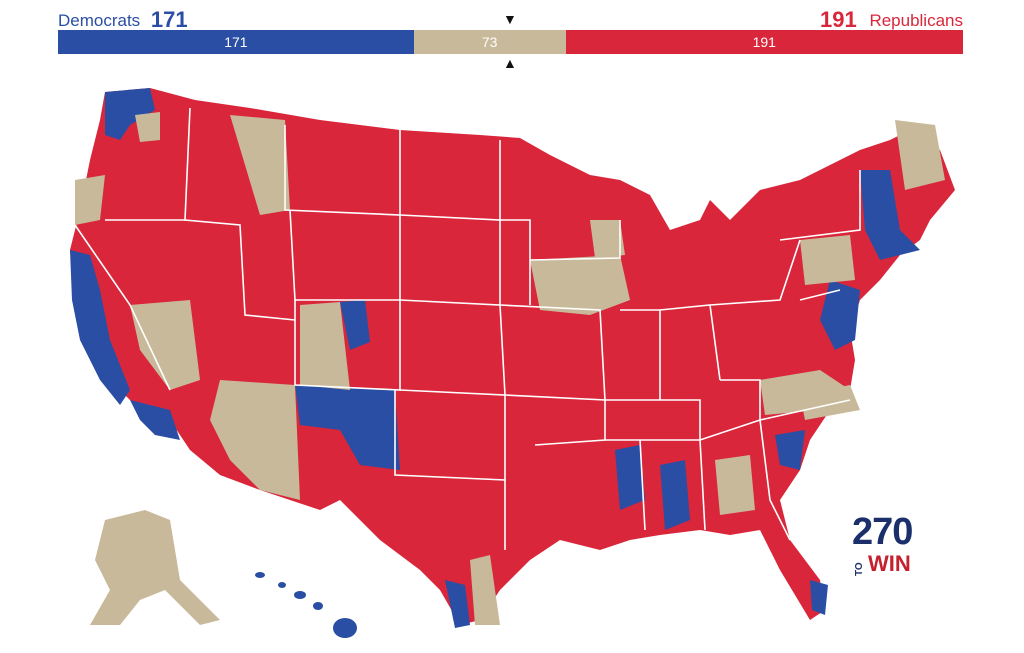 The height and width of the screenshot is (653, 1024). Describe the element at coordinates (260, 165) in the screenshot. I see `tossup-idaho` at that location.